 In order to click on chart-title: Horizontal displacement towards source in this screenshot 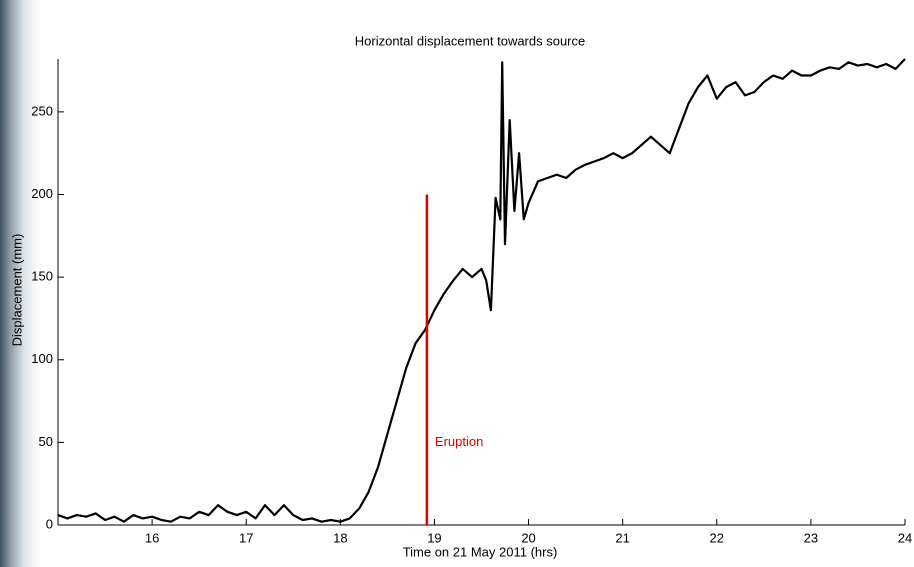, I will do `click(470, 40)`.